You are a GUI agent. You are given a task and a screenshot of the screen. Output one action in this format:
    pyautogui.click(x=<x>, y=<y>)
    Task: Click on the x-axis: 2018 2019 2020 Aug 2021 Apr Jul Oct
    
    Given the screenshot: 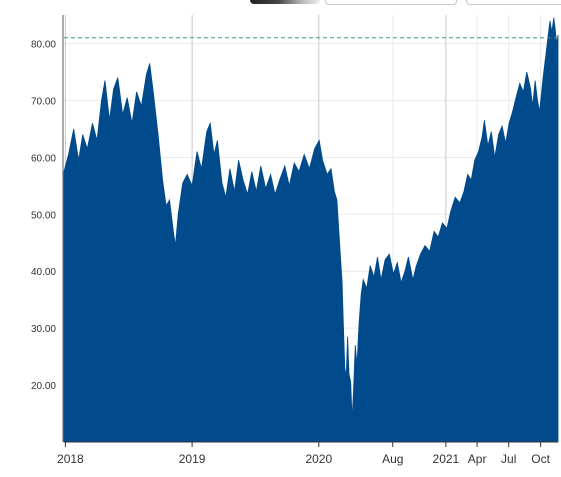 What is the action you would take?
    pyautogui.click(x=304, y=454)
    